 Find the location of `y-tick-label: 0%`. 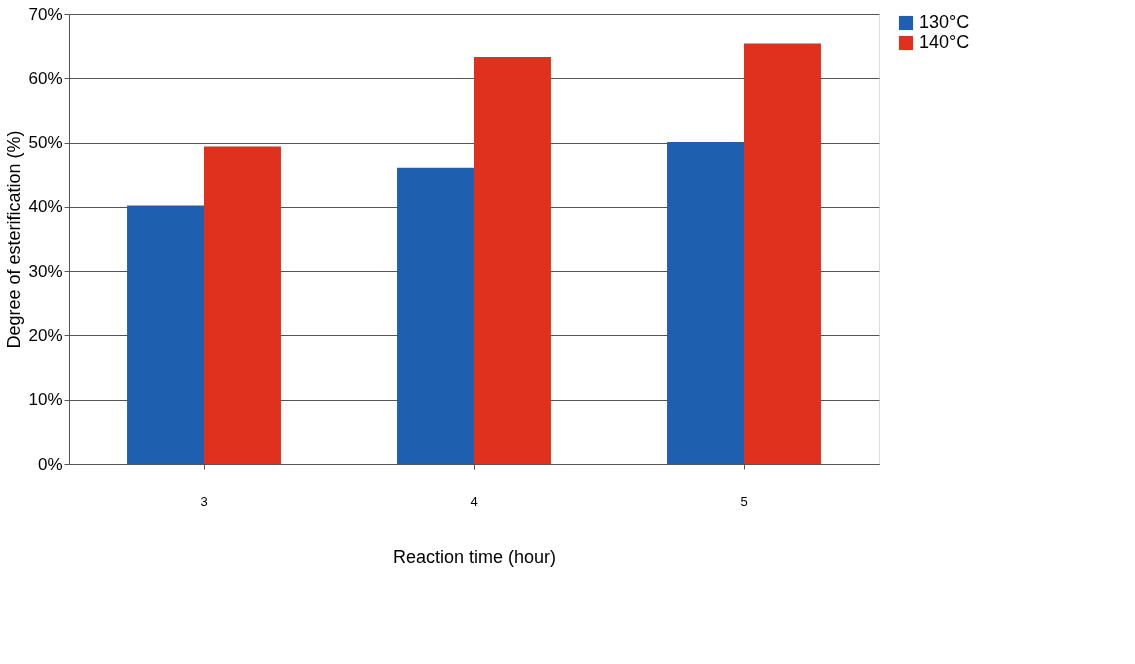

y-tick-label: 0% is located at coordinates (50, 464).